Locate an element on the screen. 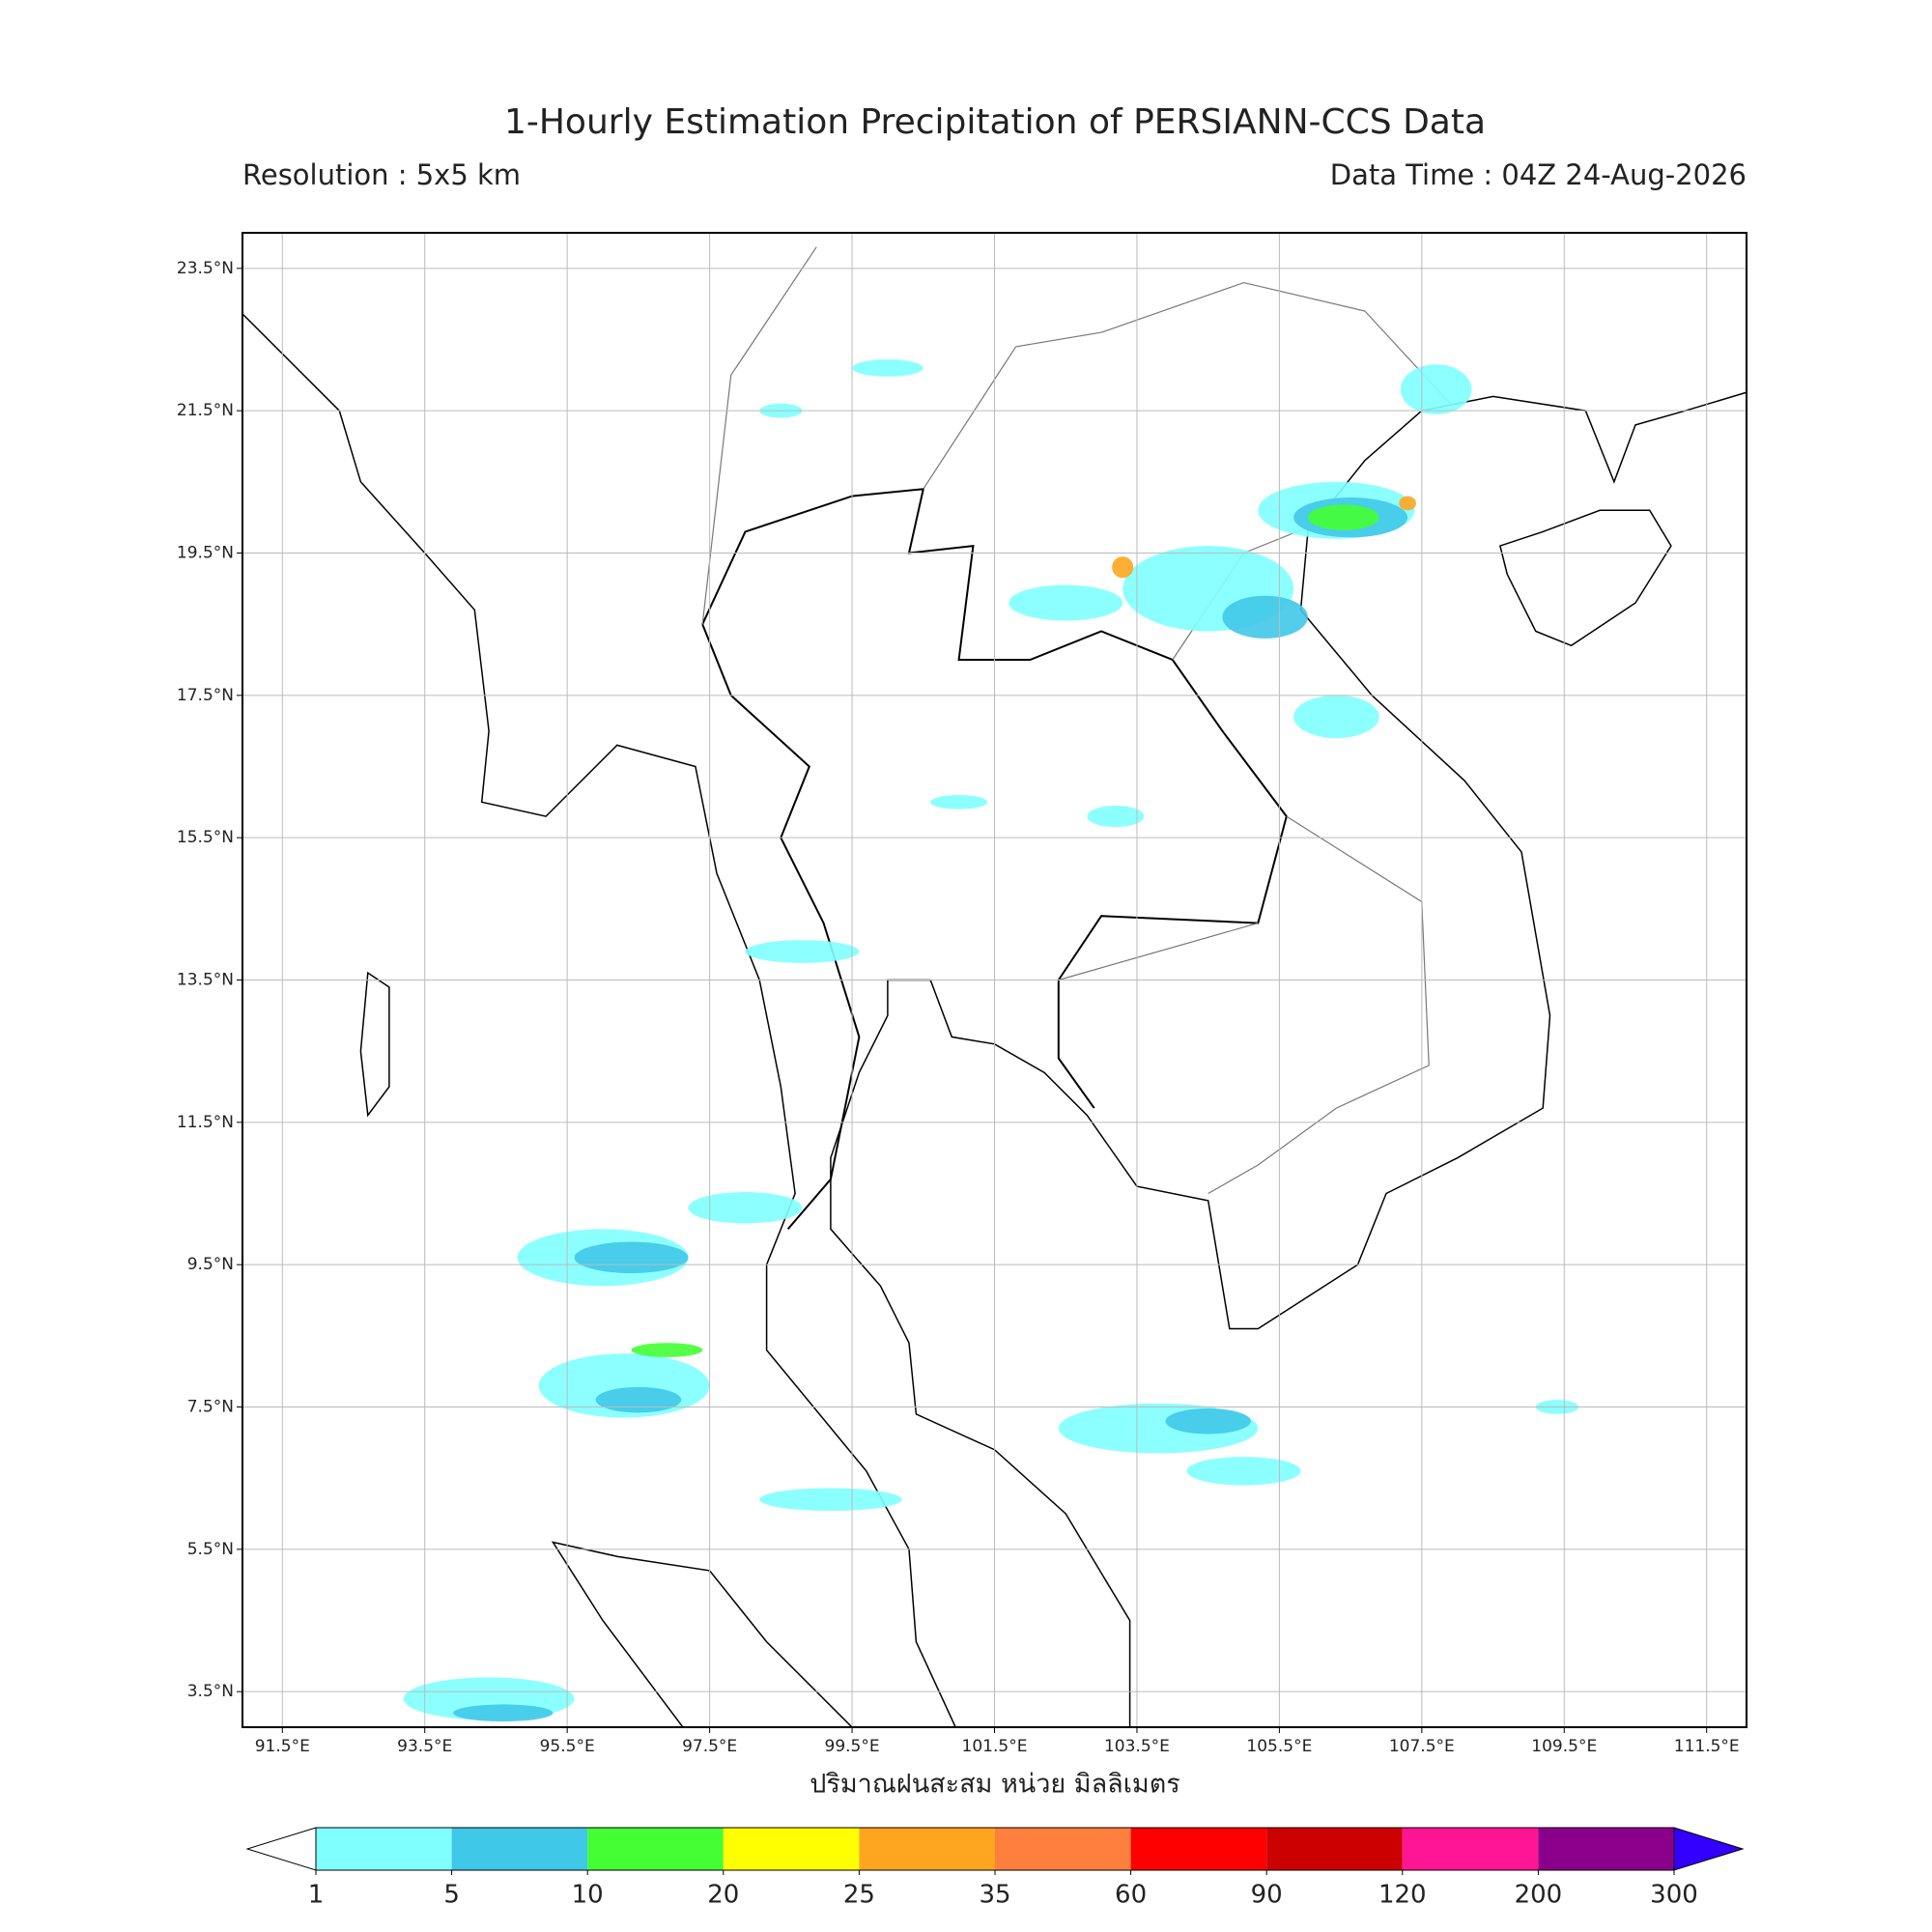 The width and height of the screenshot is (1932, 1932). x-tick-label: 109.5°E is located at coordinates (1564, 1746).